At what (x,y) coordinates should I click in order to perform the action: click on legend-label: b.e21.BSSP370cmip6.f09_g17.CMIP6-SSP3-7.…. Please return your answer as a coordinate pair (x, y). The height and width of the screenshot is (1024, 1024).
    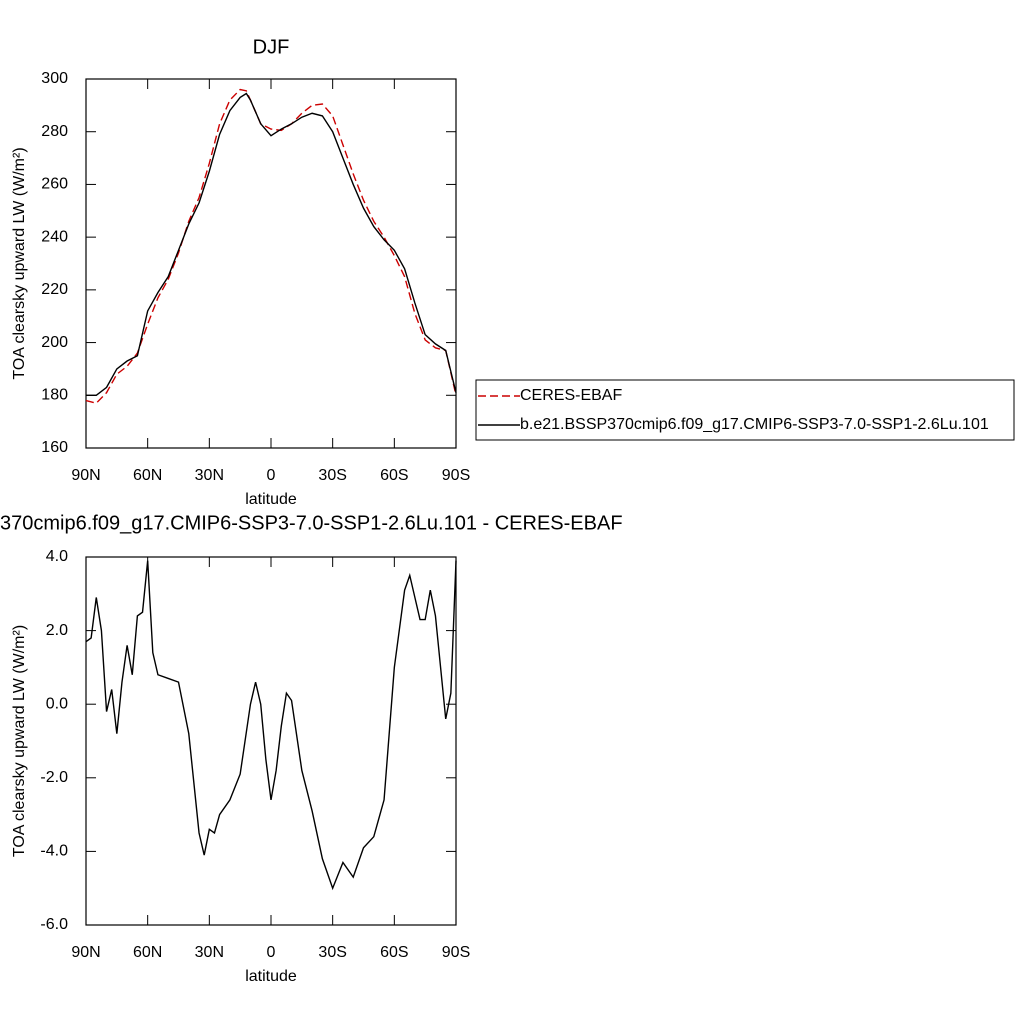
    Looking at the image, I should click on (754, 424).